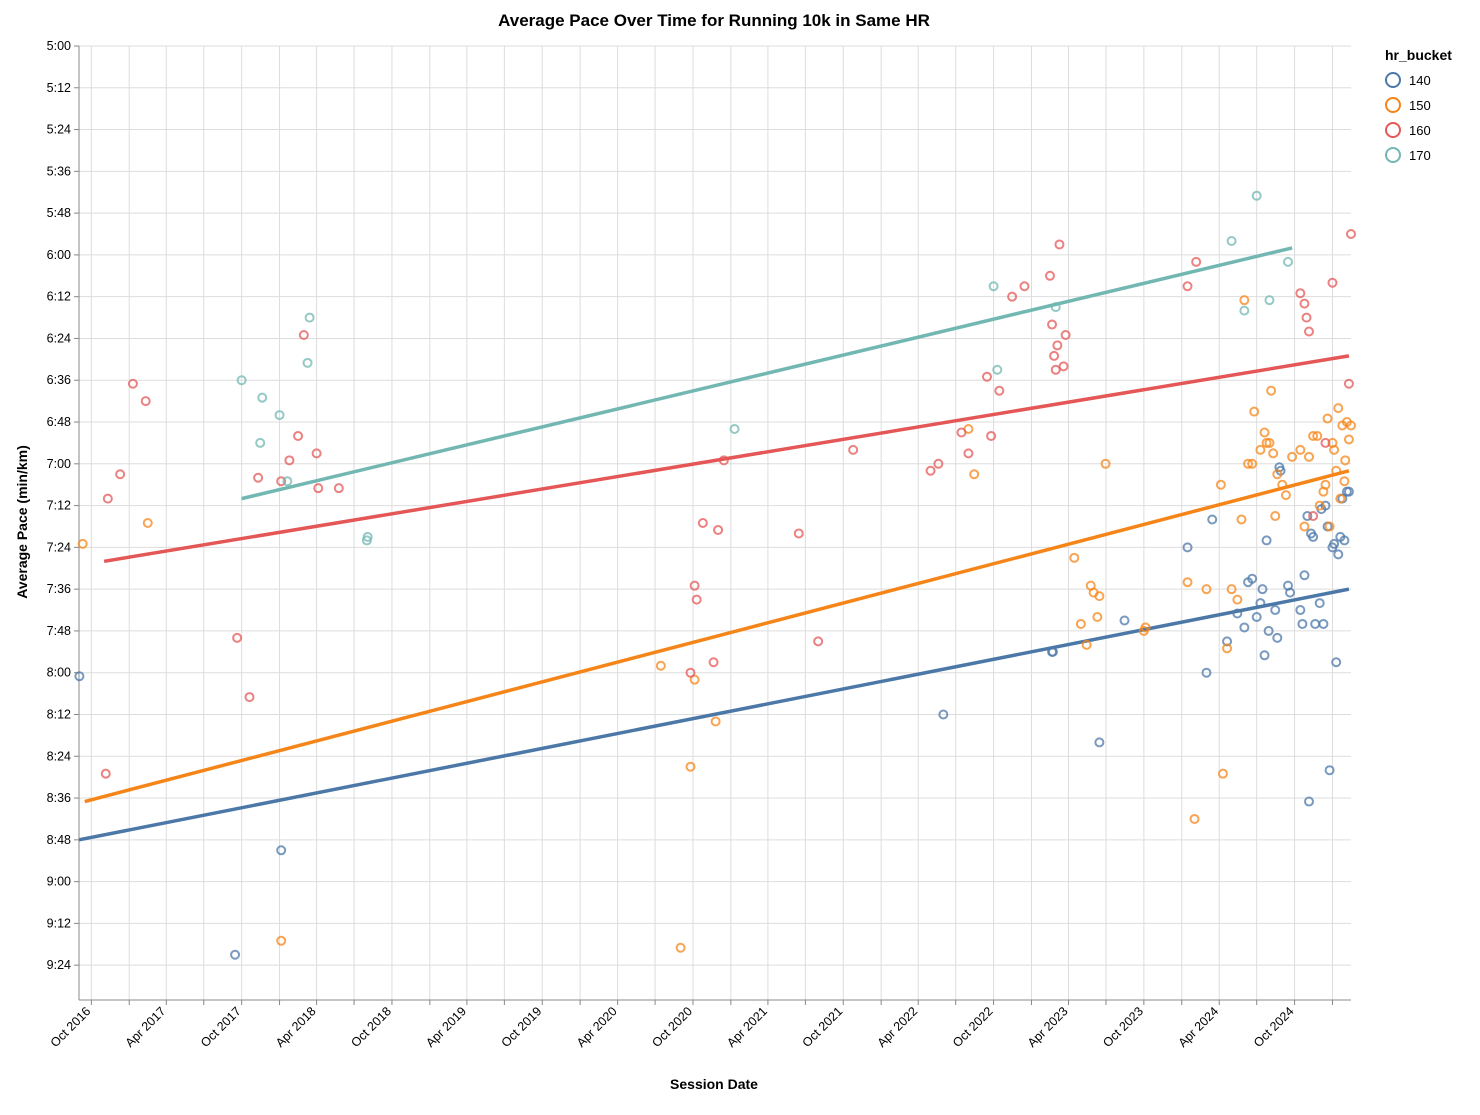  Describe the element at coordinates (823, 1027) in the screenshot. I see `x-tick-label: Oct 2021` at that location.